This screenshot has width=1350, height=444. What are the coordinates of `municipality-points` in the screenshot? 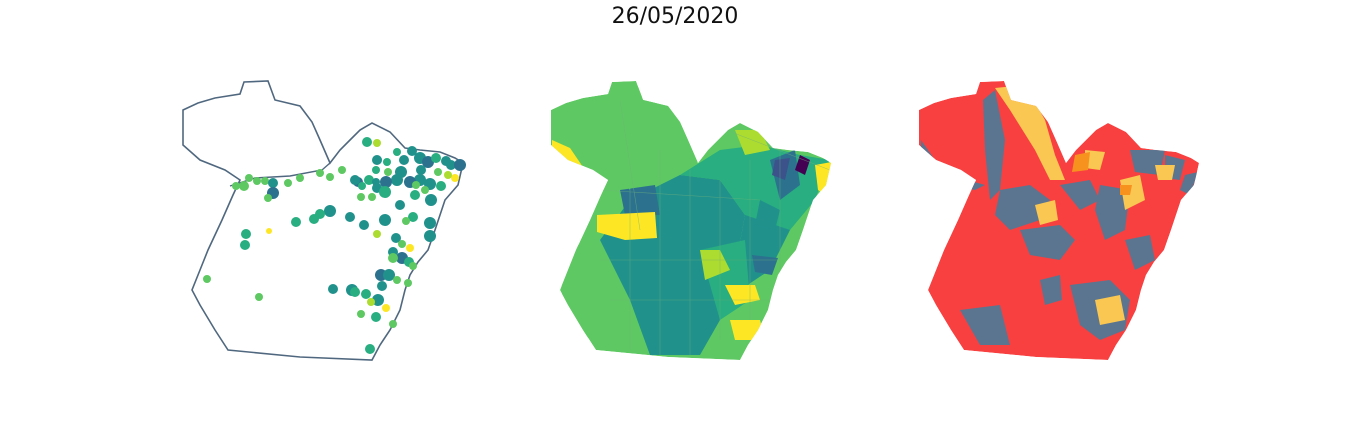 It's located at (334, 245).